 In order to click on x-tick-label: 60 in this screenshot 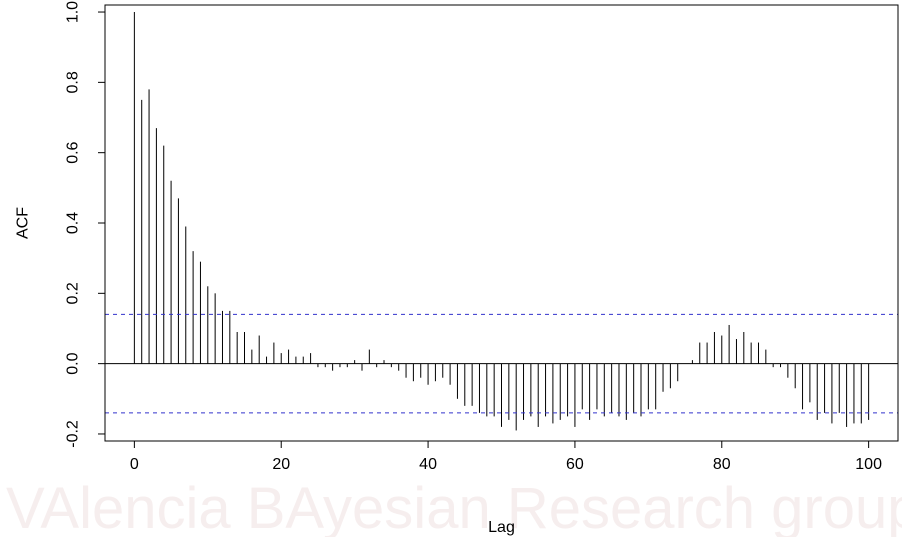, I will do `click(575, 464)`.